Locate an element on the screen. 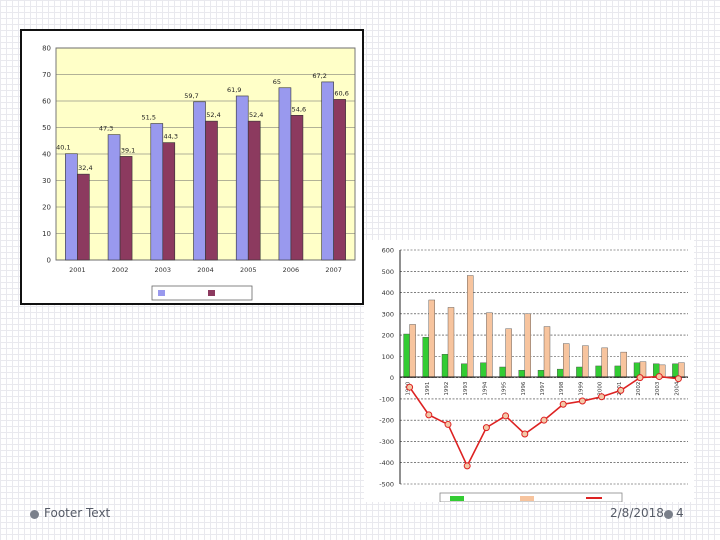 The width and height of the screenshot is (720, 540). chart2-y-tick-label: 200 is located at coordinates (388, 336).